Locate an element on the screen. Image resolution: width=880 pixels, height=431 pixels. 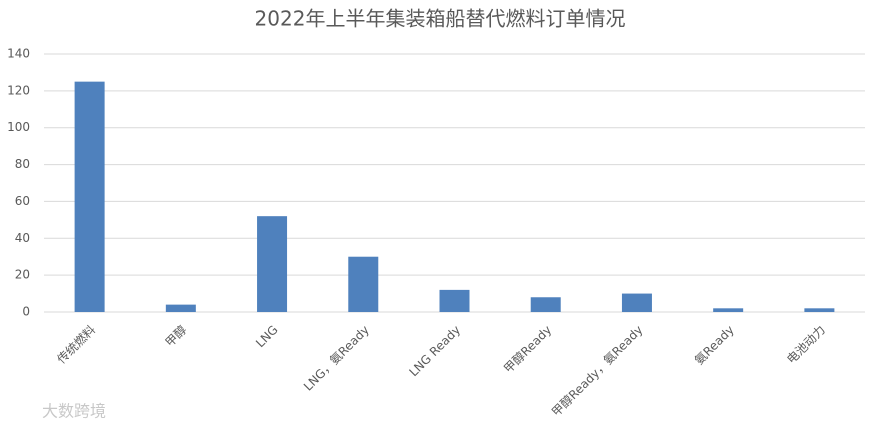
watermark: 大数跨境 is located at coordinates (74, 411).